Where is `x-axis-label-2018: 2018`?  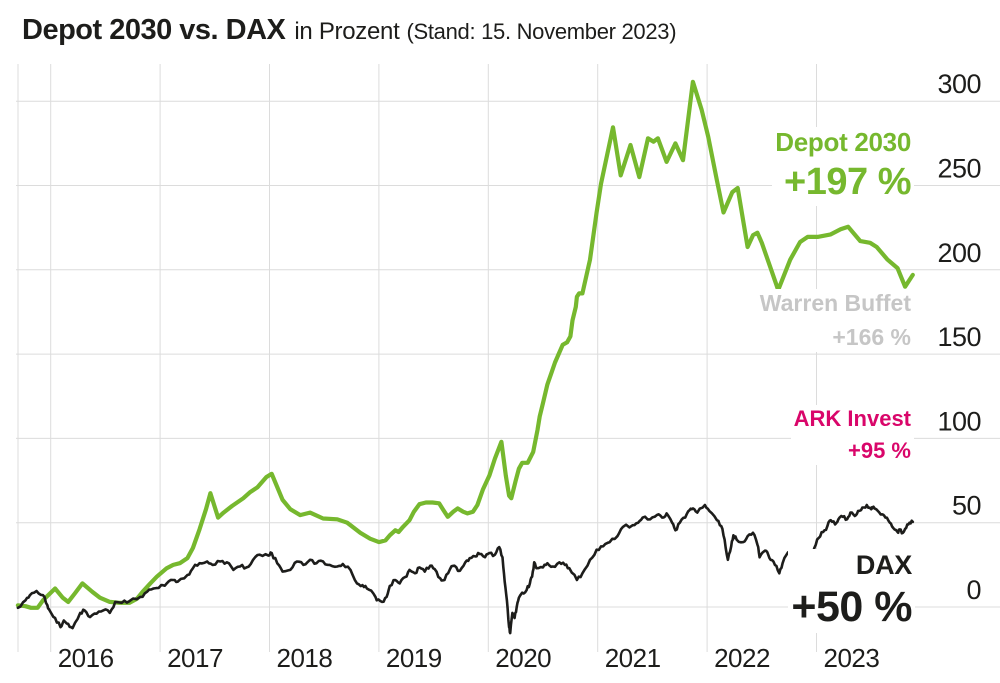
x-axis-label-2018: 2018 is located at coordinates (305, 658).